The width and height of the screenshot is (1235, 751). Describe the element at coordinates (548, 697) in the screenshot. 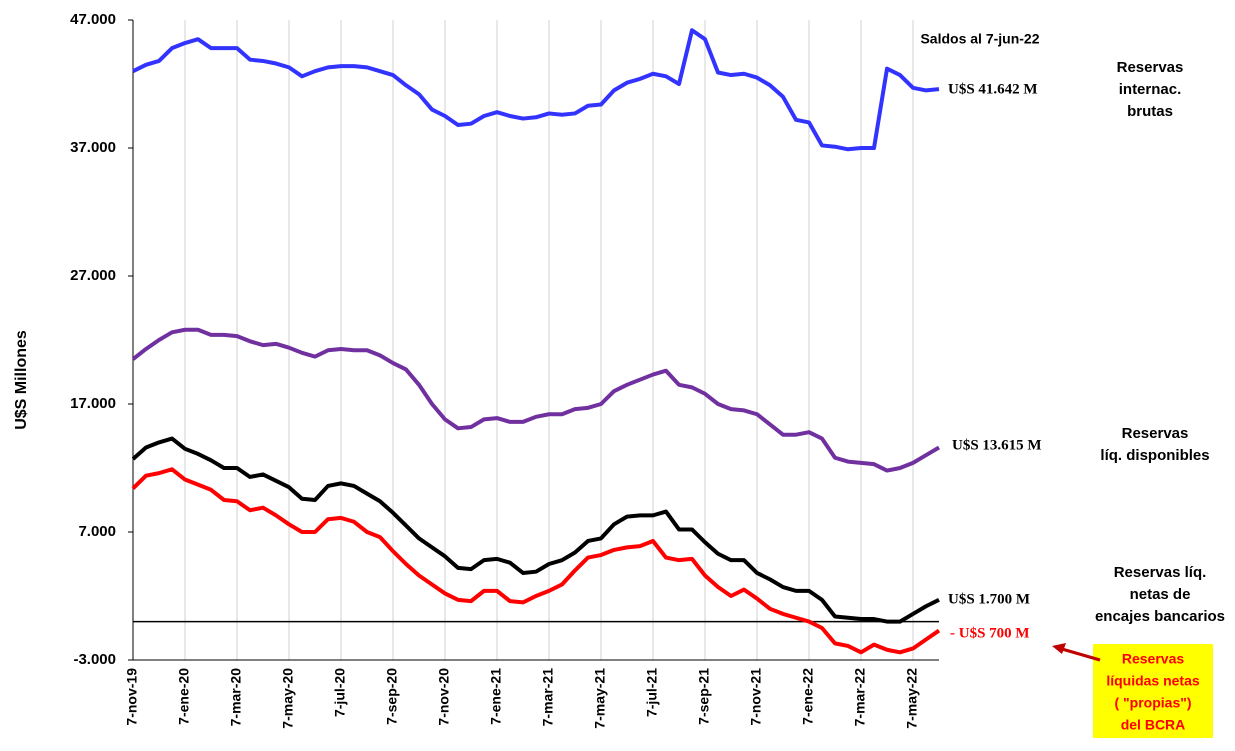

I see `x-tick-label: 7-mar-21` at that location.